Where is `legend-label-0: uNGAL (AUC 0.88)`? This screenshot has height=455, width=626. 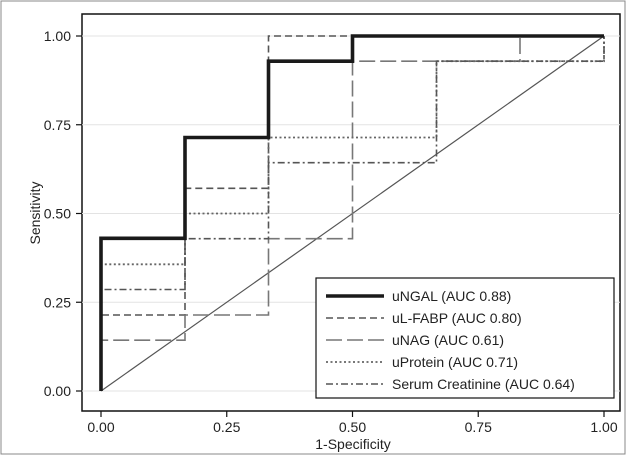 legend-label-0: uNGAL (AUC 0.88) is located at coordinates (451, 296).